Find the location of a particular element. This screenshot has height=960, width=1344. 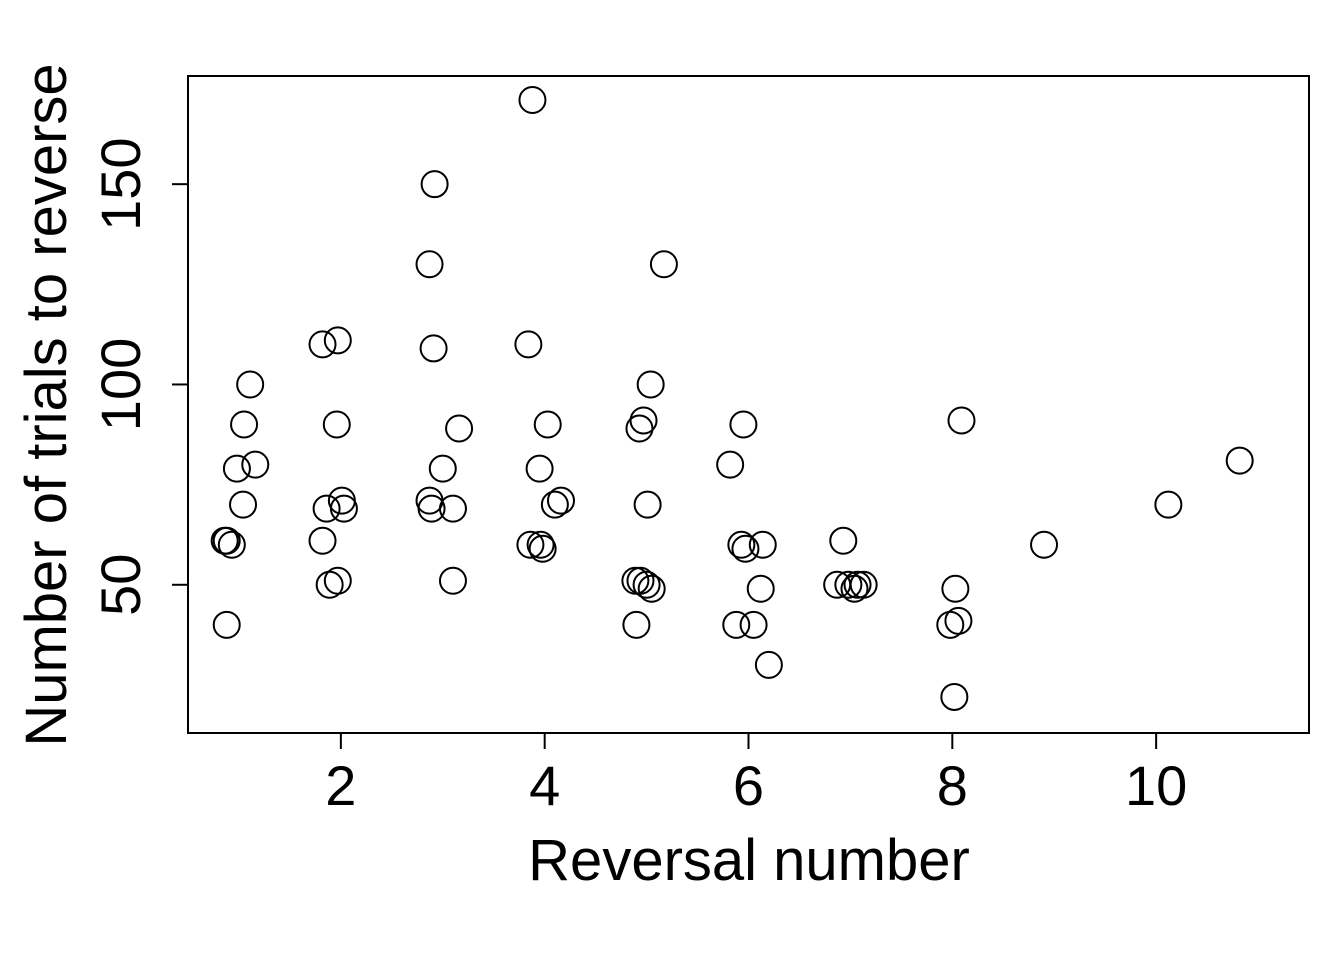

x-tick-label-8: 8 is located at coordinates (952, 785).